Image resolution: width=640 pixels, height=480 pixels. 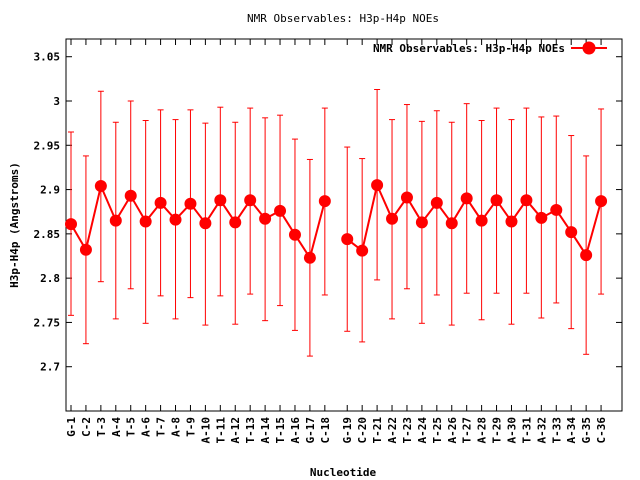 I want to click on x-tick-label: A-4, so click(x=116, y=427).